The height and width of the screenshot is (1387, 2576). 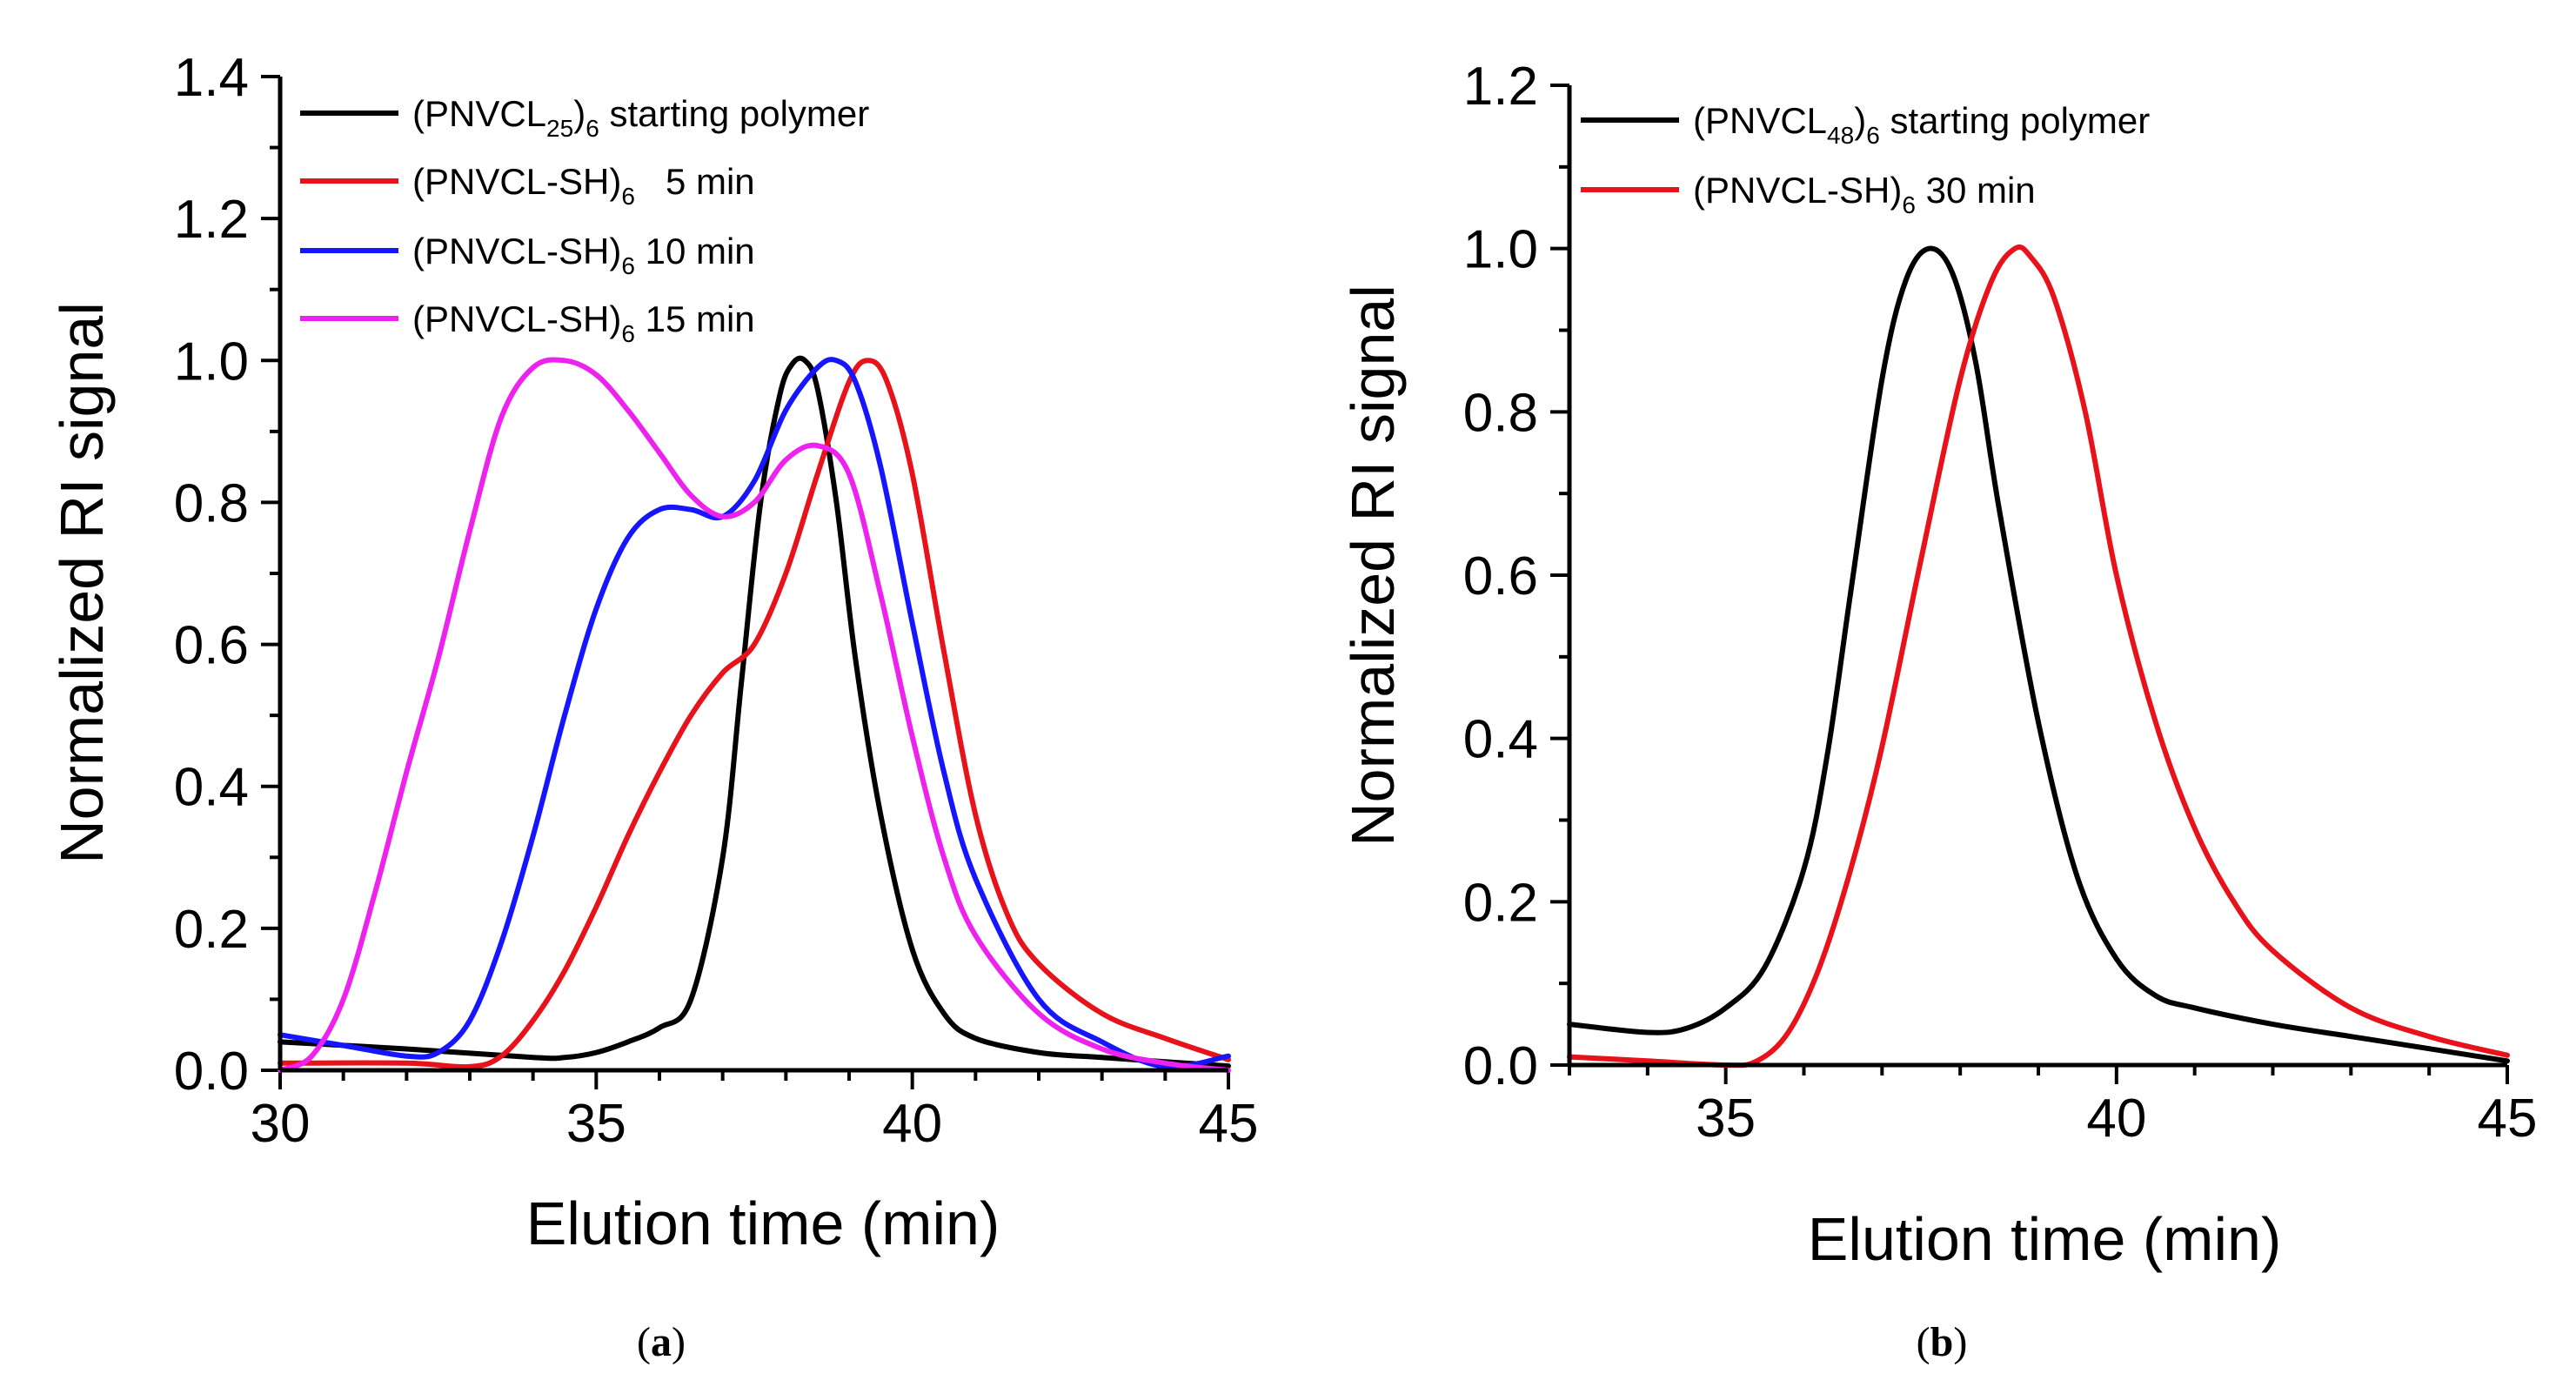 What do you see at coordinates (1921, 125) in the screenshot?
I see `legend-label-b-0: (PNVCL48)6 starting polymer` at bounding box center [1921, 125].